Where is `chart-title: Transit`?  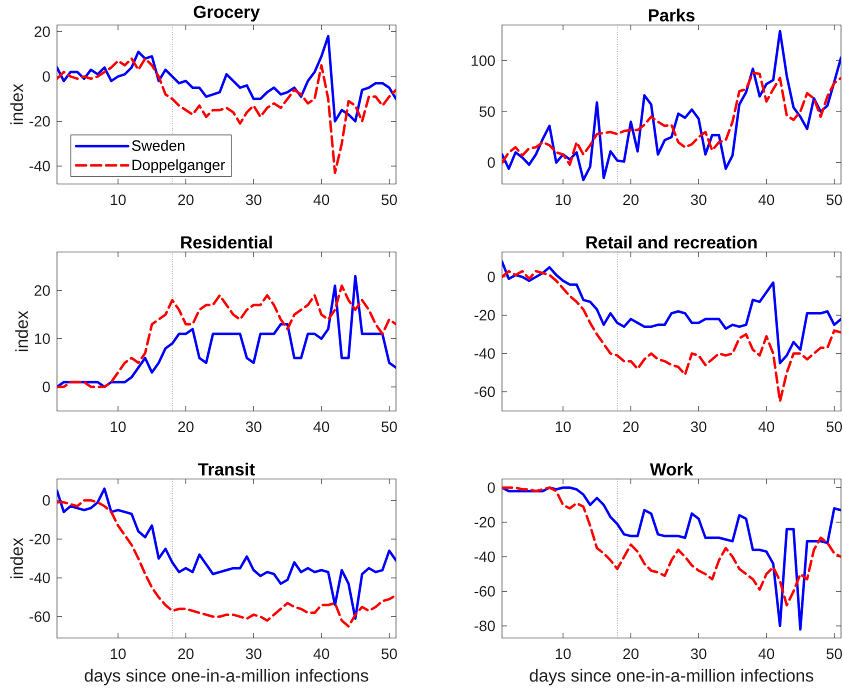 chart-title: Transit is located at coordinates (226, 469).